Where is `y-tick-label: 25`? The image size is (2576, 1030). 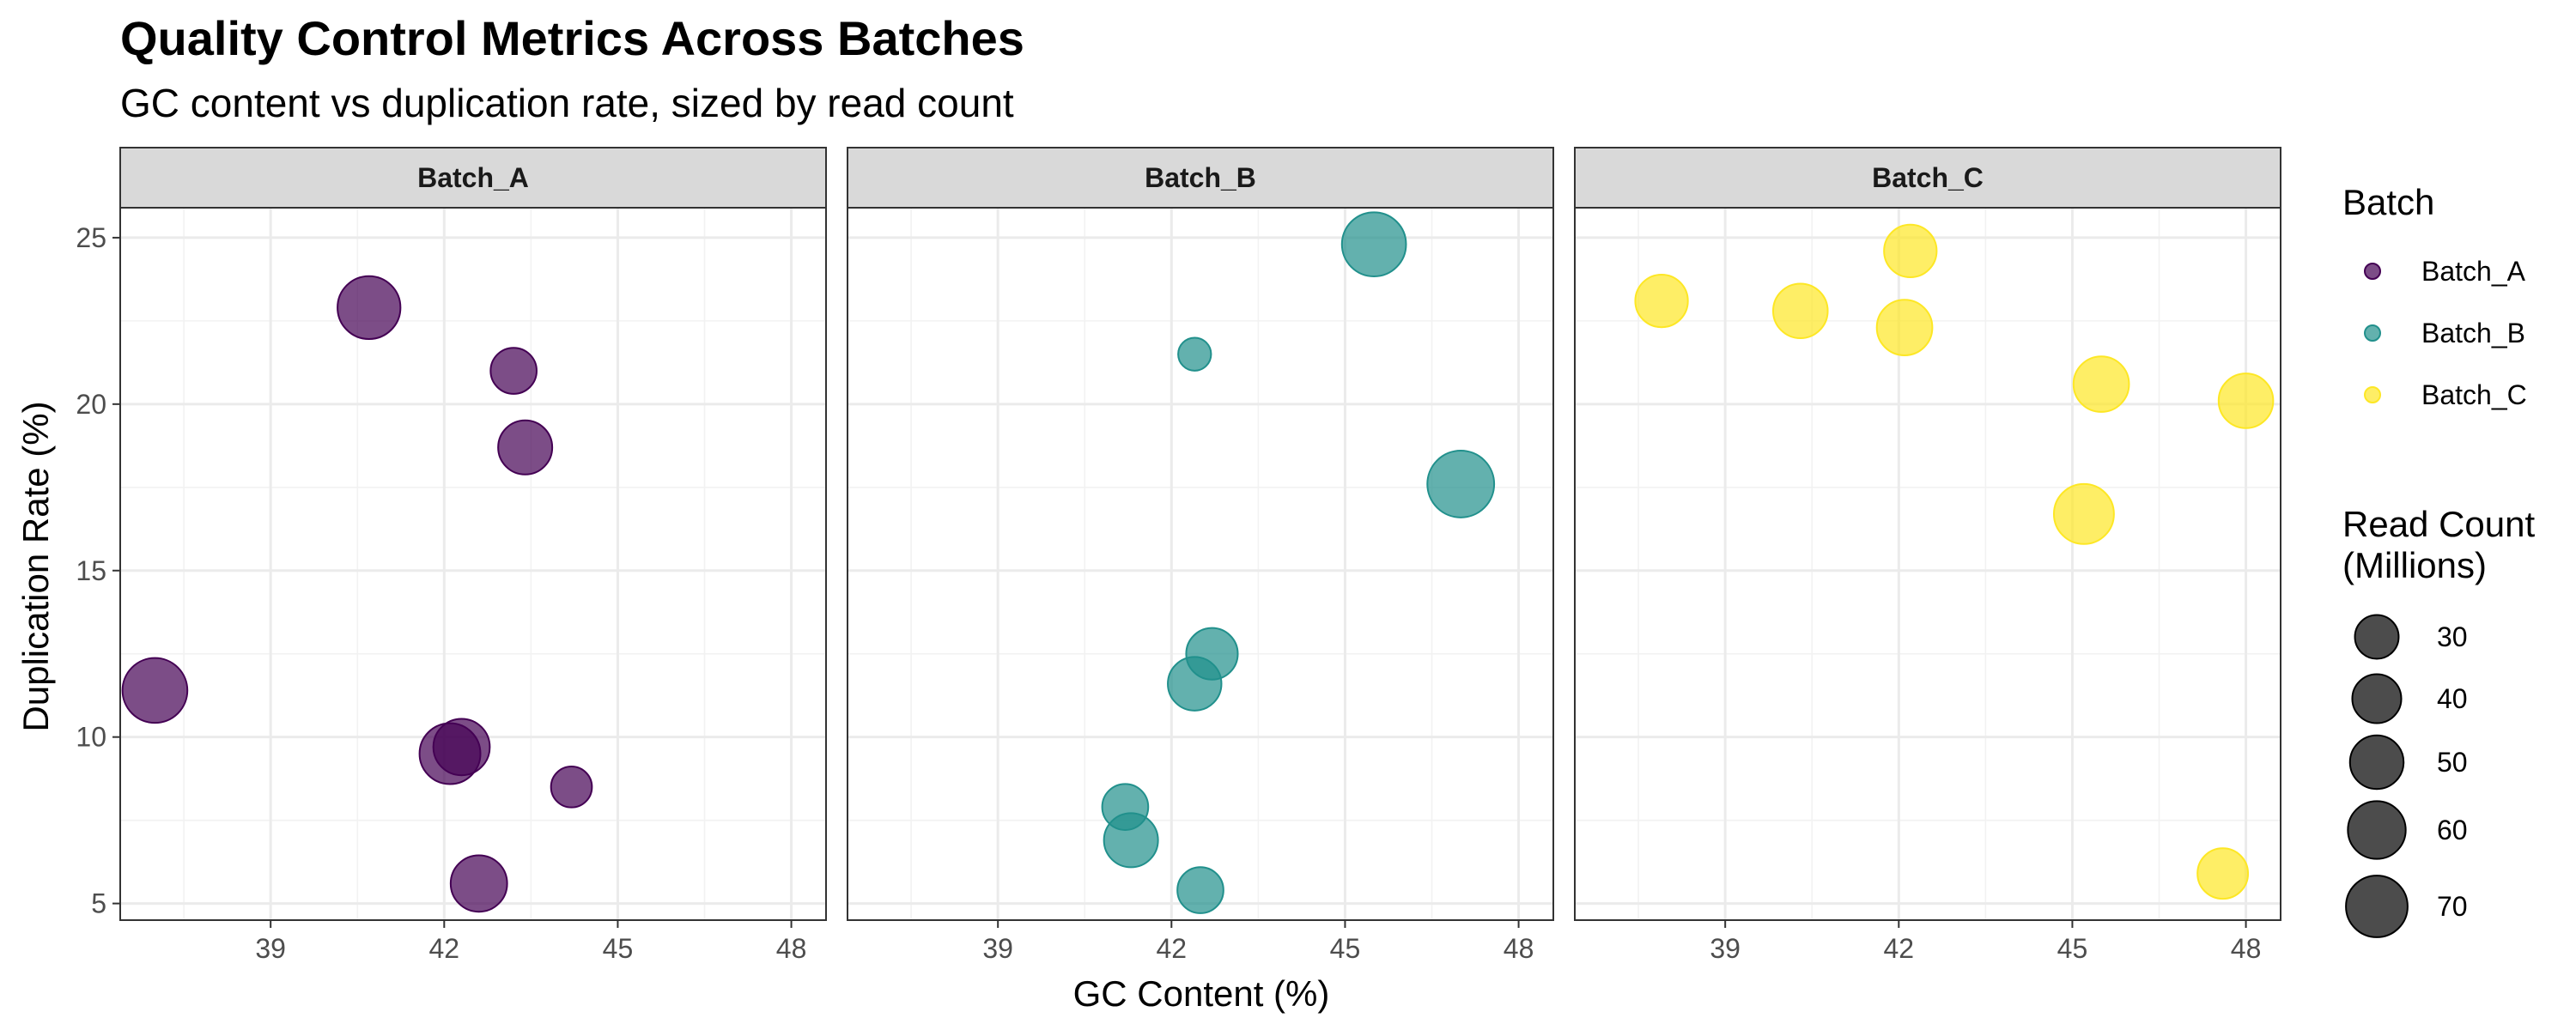
y-tick-label: 25 is located at coordinates (91, 237).